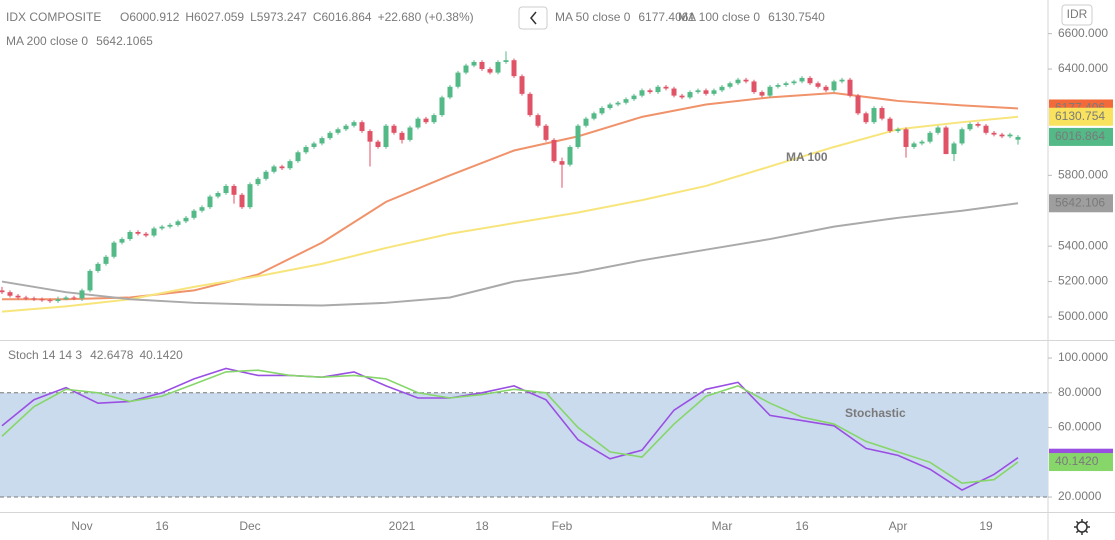 The image size is (1115, 540). What do you see at coordinates (1080, 392) in the screenshot?
I see `y-tick-label: 80.0000` at bounding box center [1080, 392].